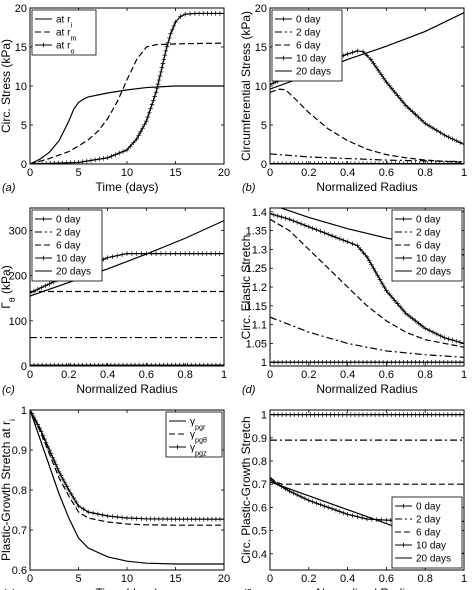 Image resolution: width=474 pixels, height=590 pixels. Describe the element at coordinates (464, 173) in the screenshot. I see `x-tick-label: 1` at that location.